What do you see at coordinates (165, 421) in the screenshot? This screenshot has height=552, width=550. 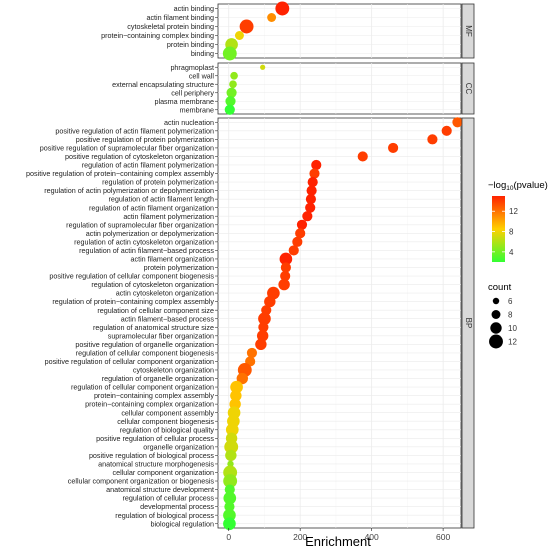 I see `y-tick-label: cellular component biogenesis` at bounding box center [165, 421].